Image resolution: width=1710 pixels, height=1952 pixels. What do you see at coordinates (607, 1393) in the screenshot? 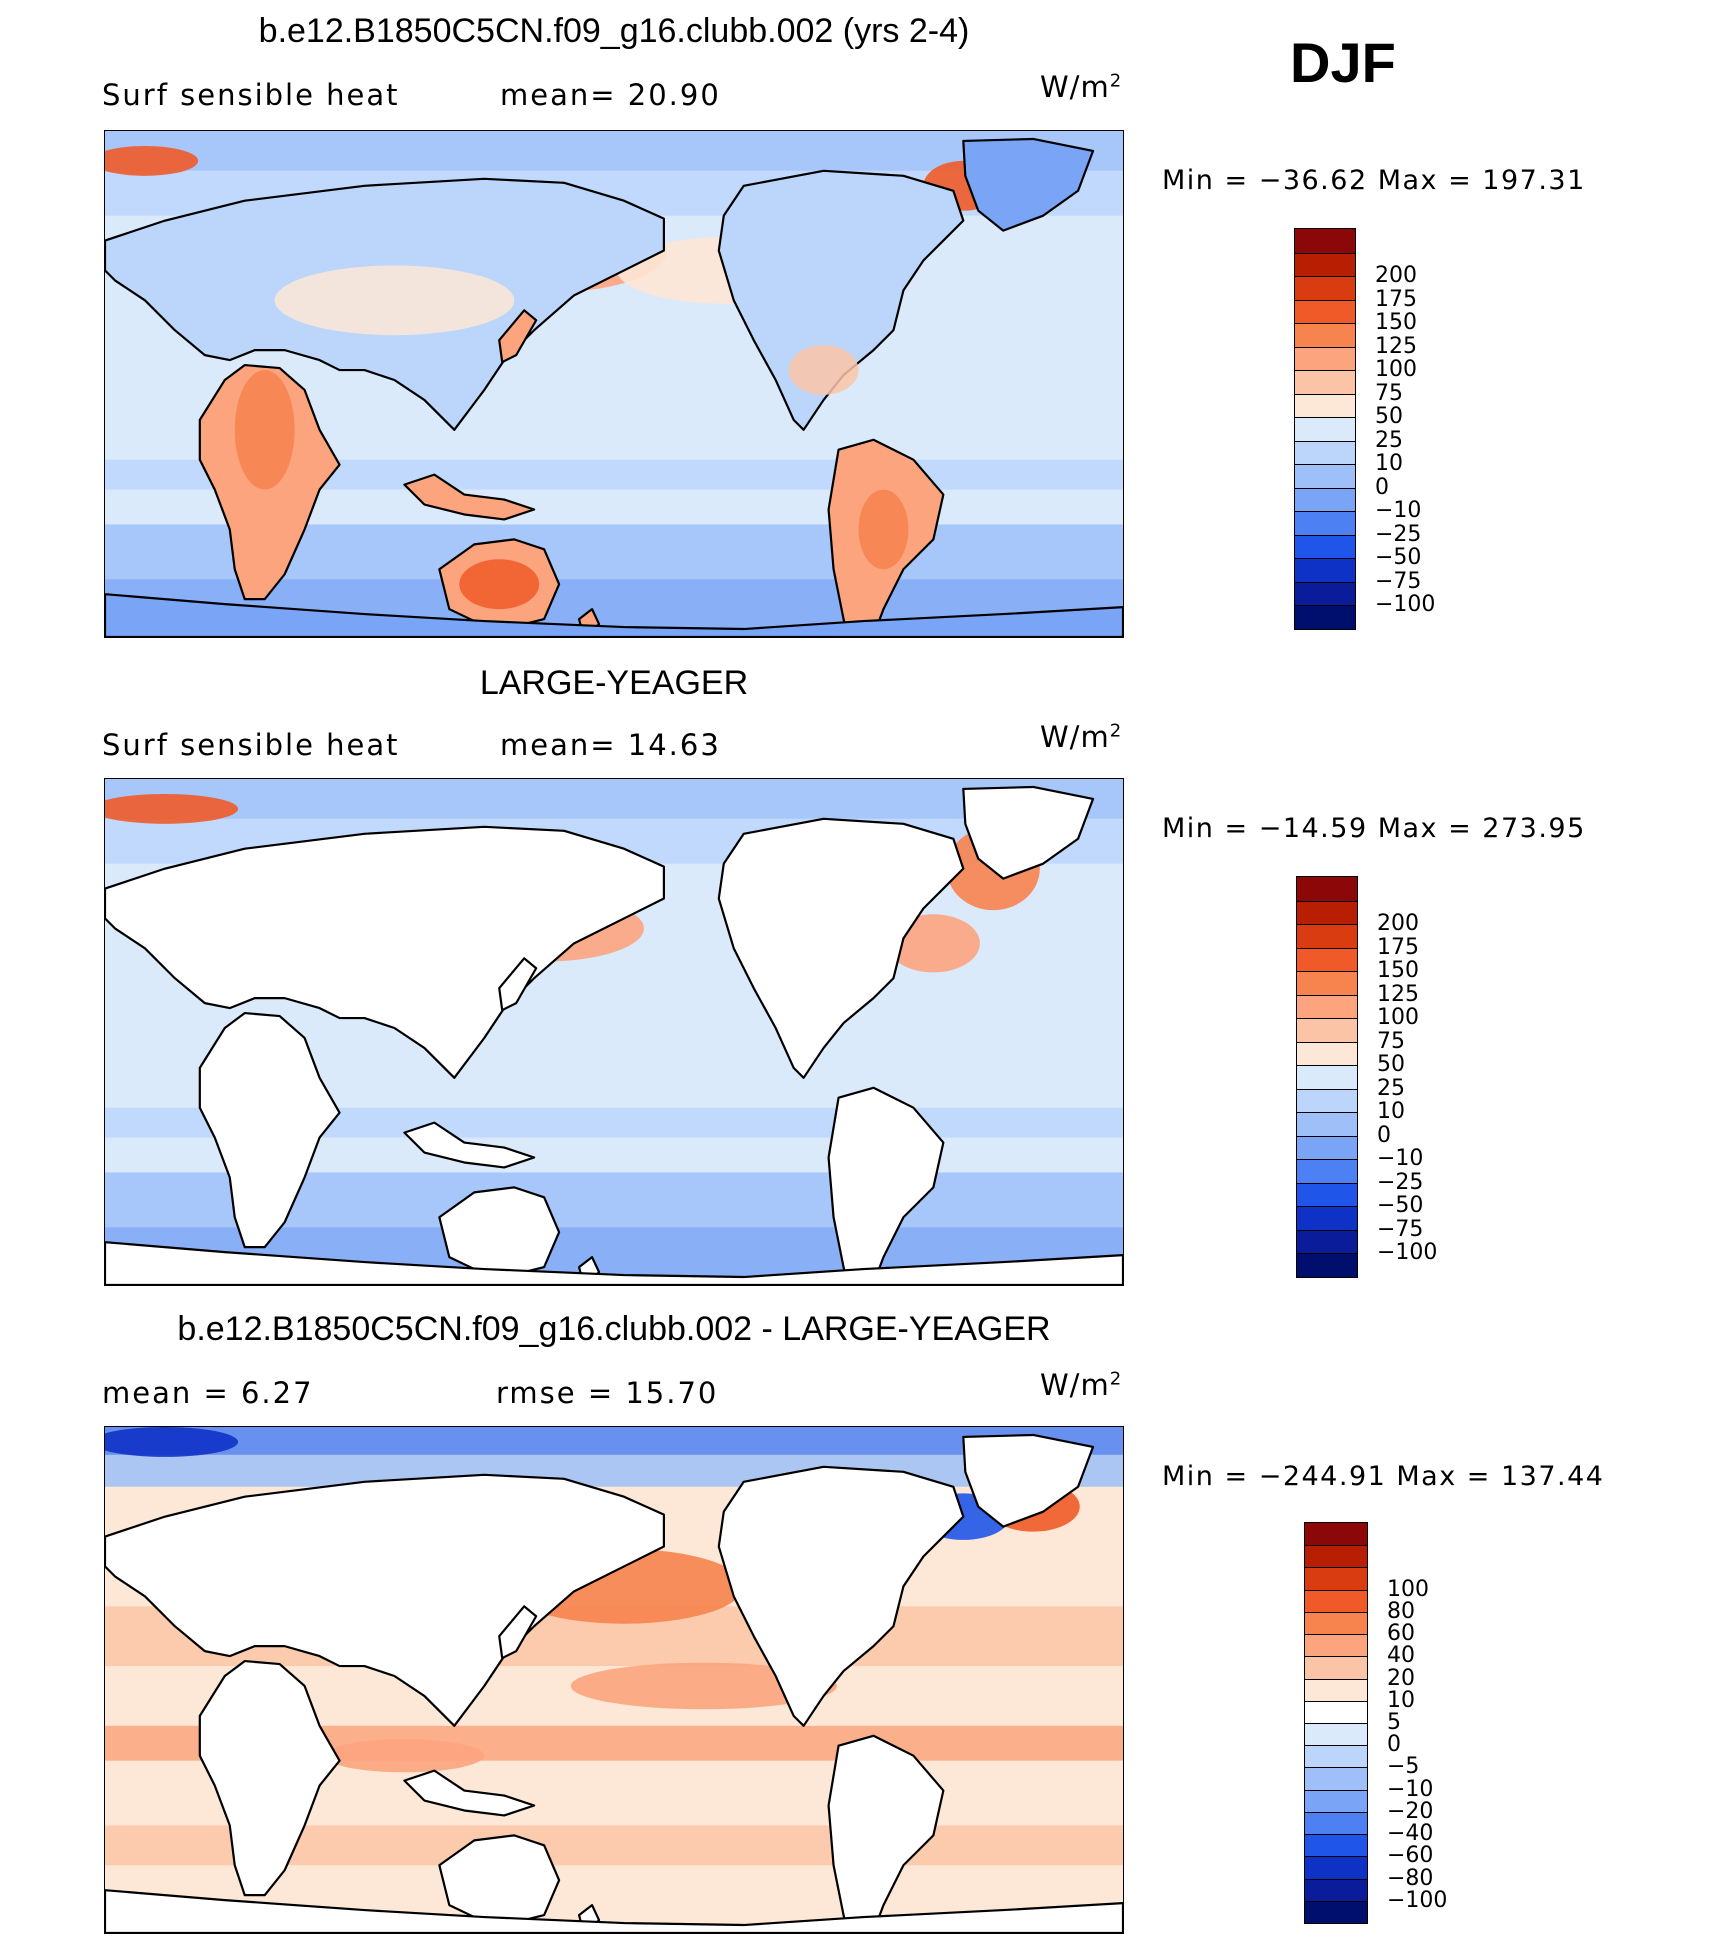
I see `panel-3-rmse: rmse = 15.70` at bounding box center [607, 1393].